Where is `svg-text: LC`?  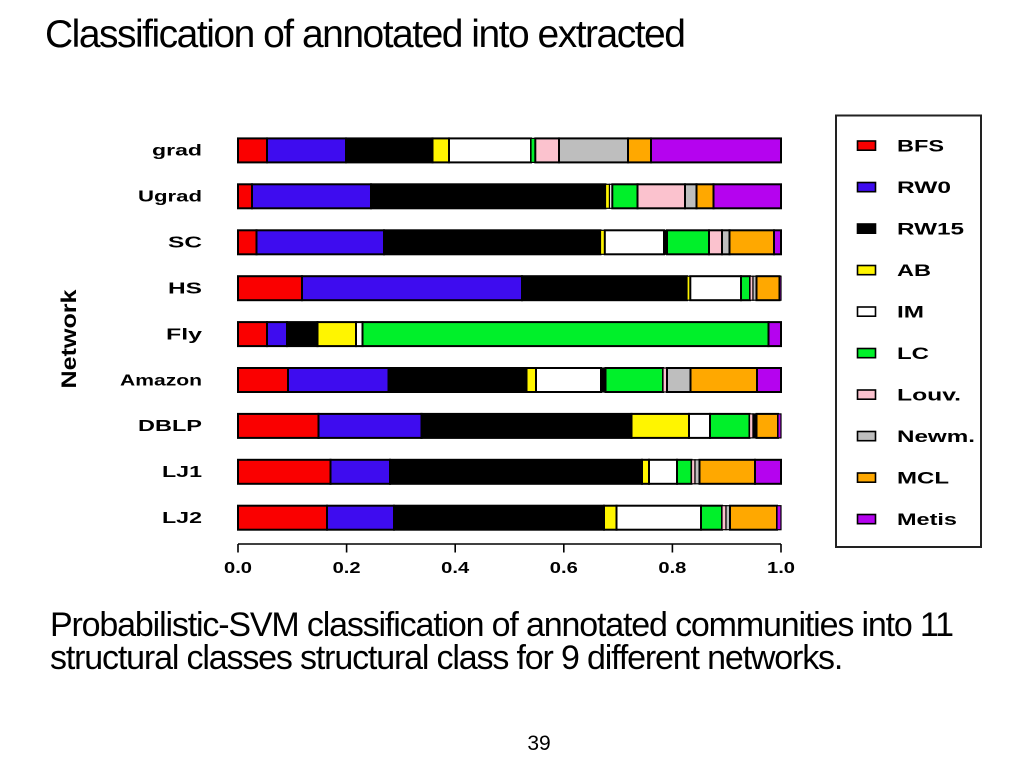
svg-text: LC is located at coordinates (913, 353).